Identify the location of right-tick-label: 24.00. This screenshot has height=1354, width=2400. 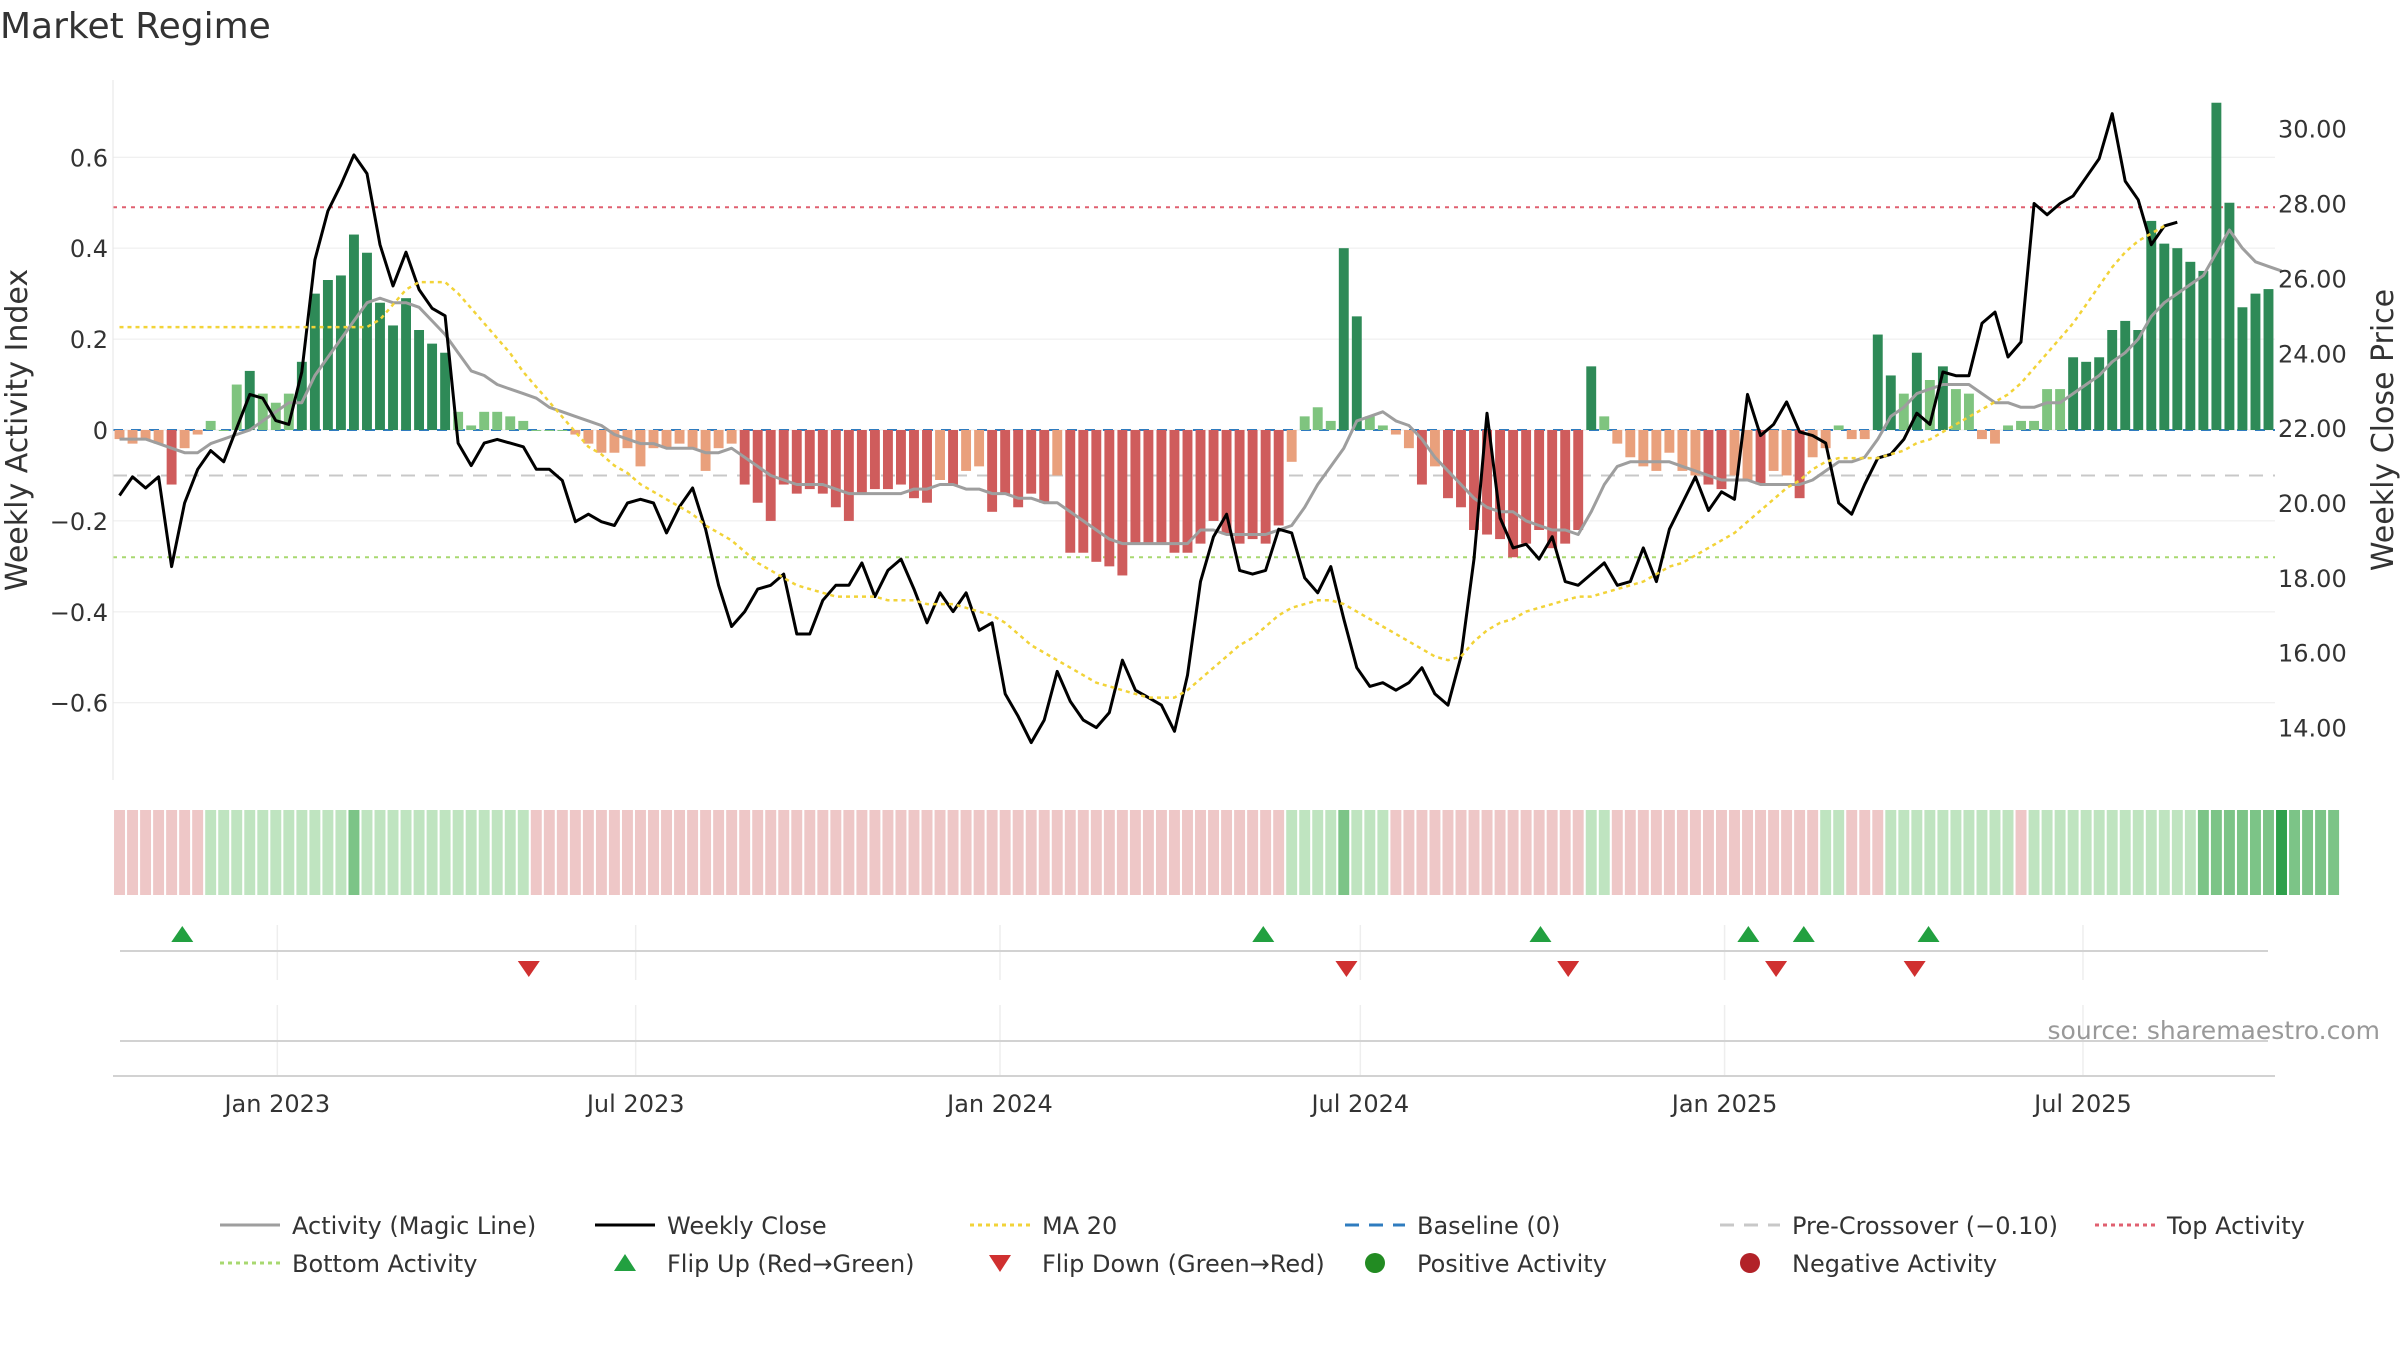
(2312, 354).